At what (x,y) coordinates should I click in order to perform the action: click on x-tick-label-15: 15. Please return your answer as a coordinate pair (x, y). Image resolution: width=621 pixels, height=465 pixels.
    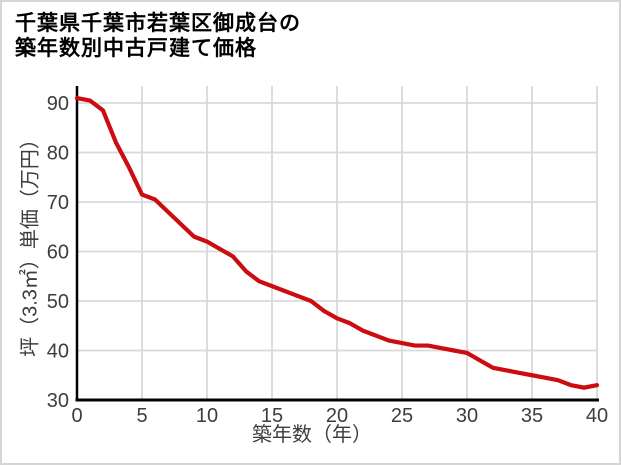
    Looking at the image, I should click on (272, 416).